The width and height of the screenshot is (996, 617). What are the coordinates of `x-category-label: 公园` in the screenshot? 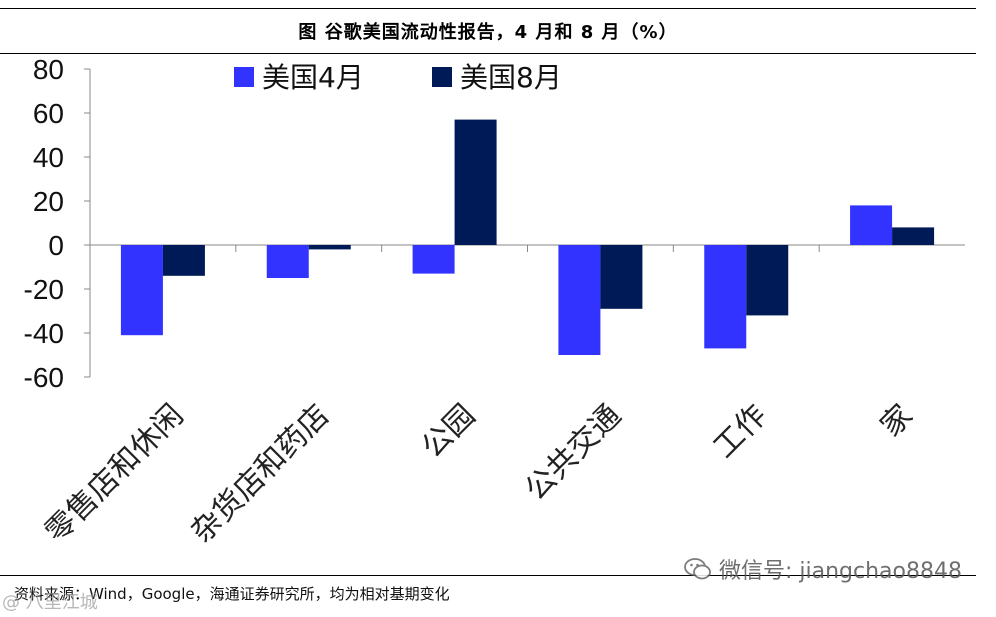 It's located at (448, 431).